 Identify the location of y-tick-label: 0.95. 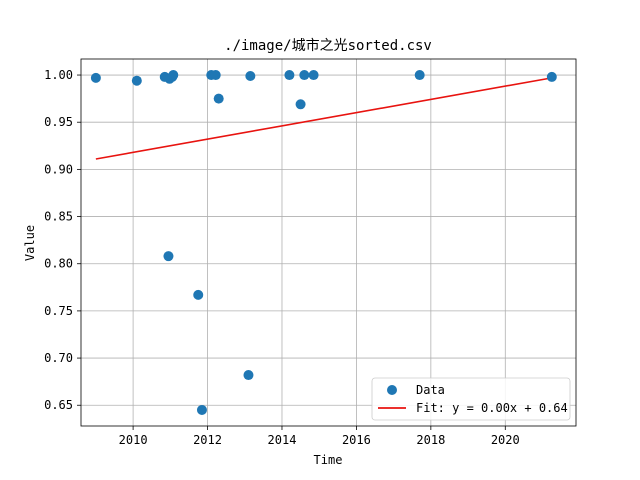
(58, 122).